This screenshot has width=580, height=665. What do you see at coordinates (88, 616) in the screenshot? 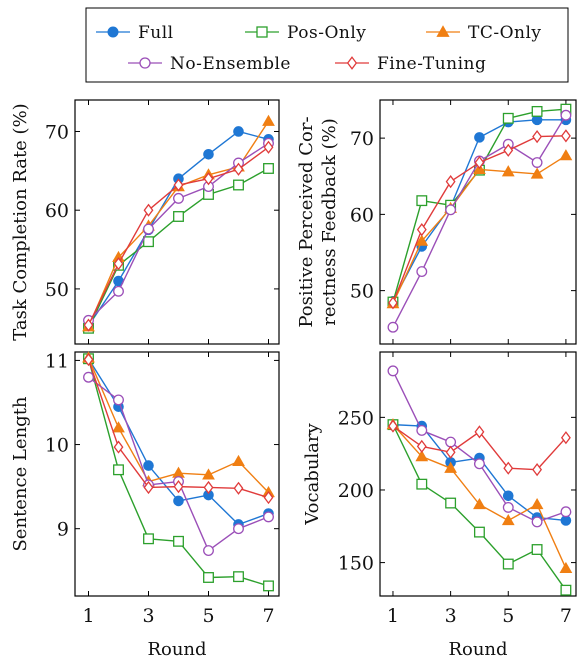
I see `x-tick-label: 1` at bounding box center [88, 616].